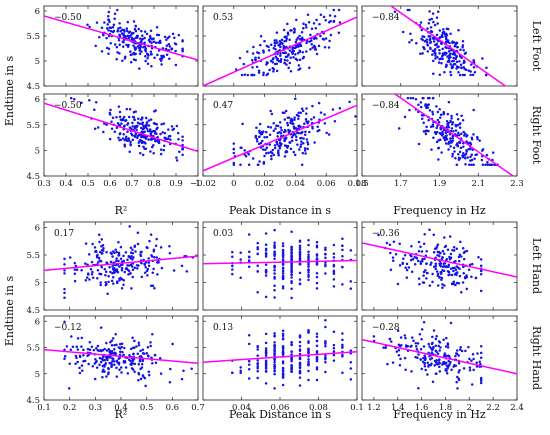 Image resolution: width=550 pixels, height=435 pixels. What do you see at coordinates (121, 210) in the screenshot?
I see `x-axis-label: R²` at bounding box center [121, 210].